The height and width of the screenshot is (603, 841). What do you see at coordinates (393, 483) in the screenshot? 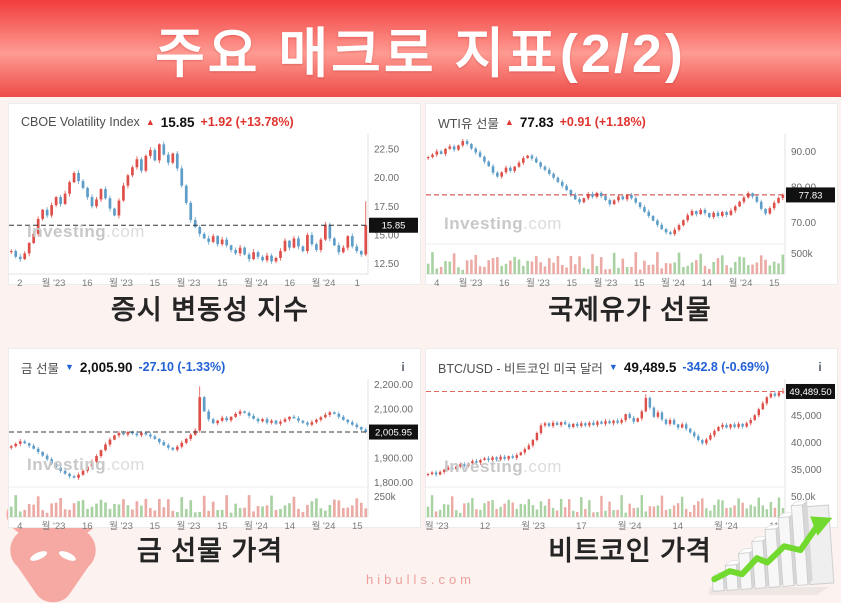
I see `svg-text: 1,800.00` at bounding box center [393, 483].